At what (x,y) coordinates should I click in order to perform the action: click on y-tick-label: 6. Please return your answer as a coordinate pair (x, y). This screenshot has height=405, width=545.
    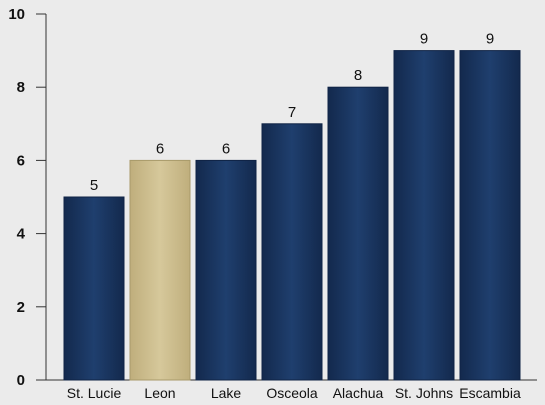
    Looking at the image, I should click on (21, 160).